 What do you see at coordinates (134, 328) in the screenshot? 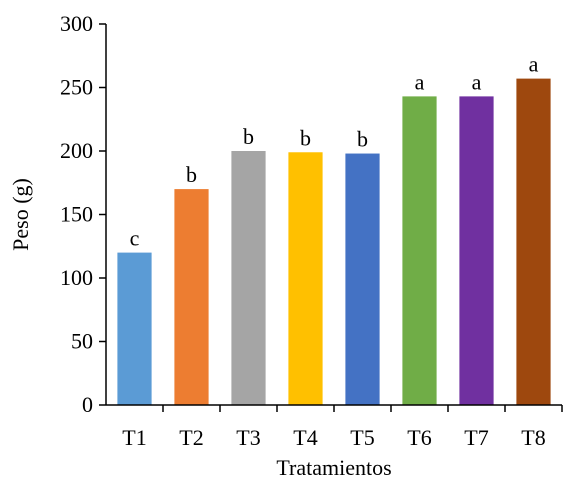
I see `bar-t1` at bounding box center [134, 328].